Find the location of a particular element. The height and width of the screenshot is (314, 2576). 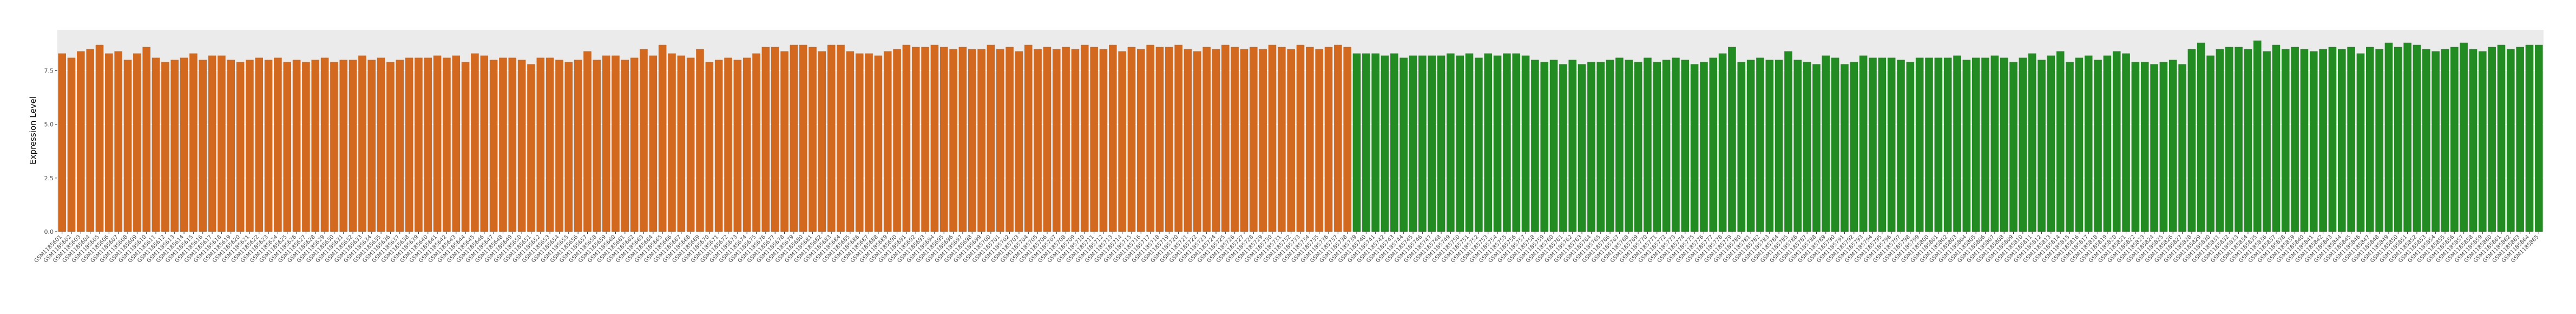

y-tick-label: 5.0 is located at coordinates (49, 124).